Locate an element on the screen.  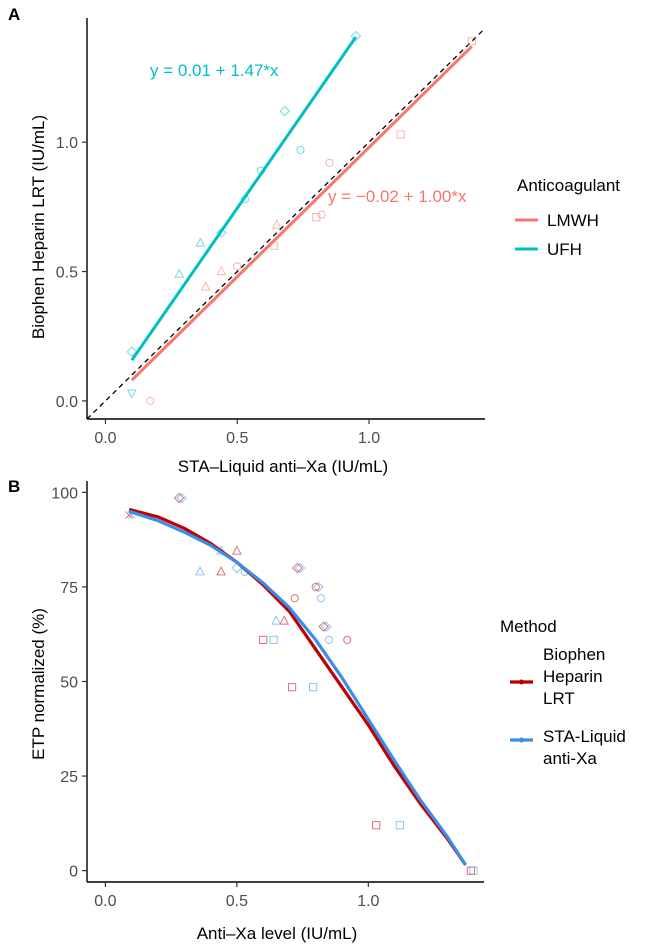
panel-b-tag: B is located at coordinates (14, 486).